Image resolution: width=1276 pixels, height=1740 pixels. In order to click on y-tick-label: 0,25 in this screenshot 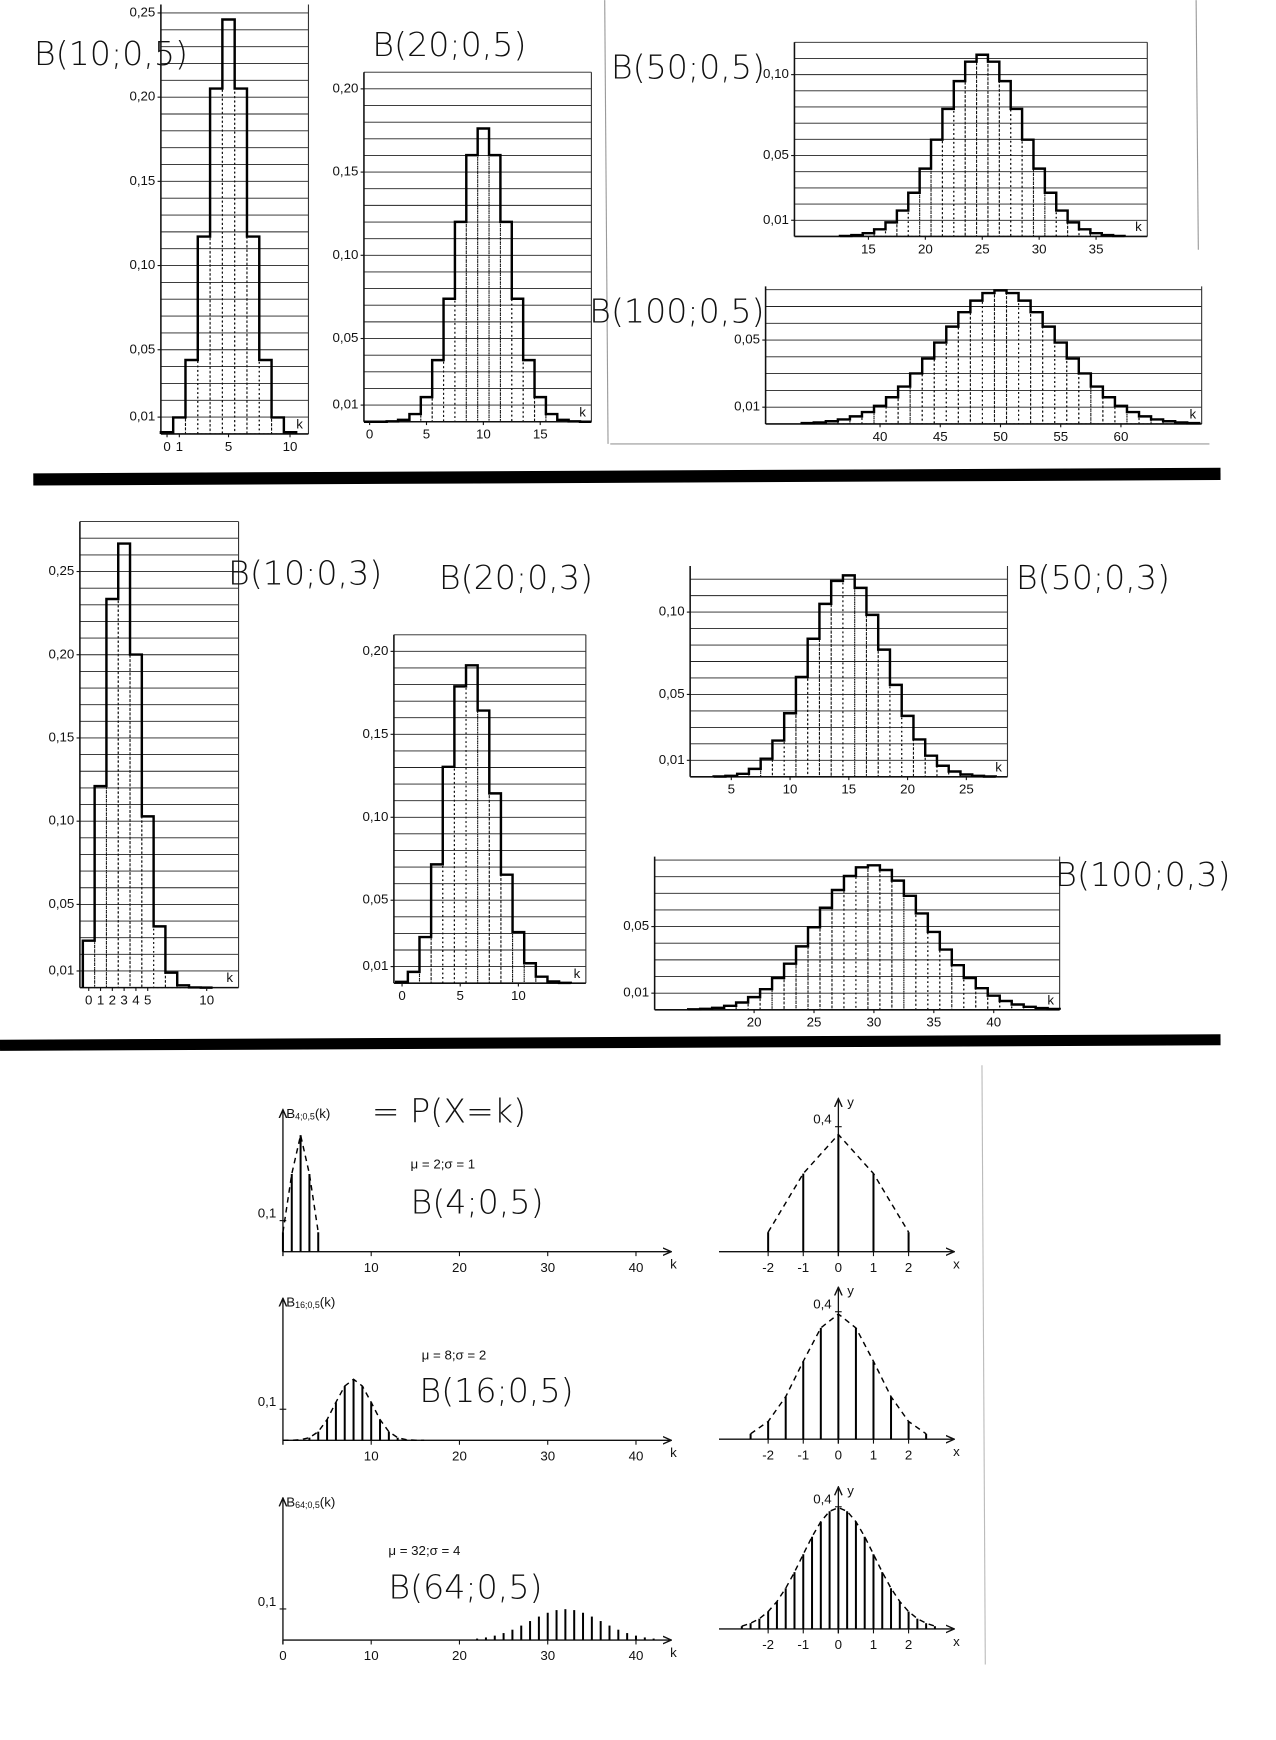, I will do `click(142, 11)`.